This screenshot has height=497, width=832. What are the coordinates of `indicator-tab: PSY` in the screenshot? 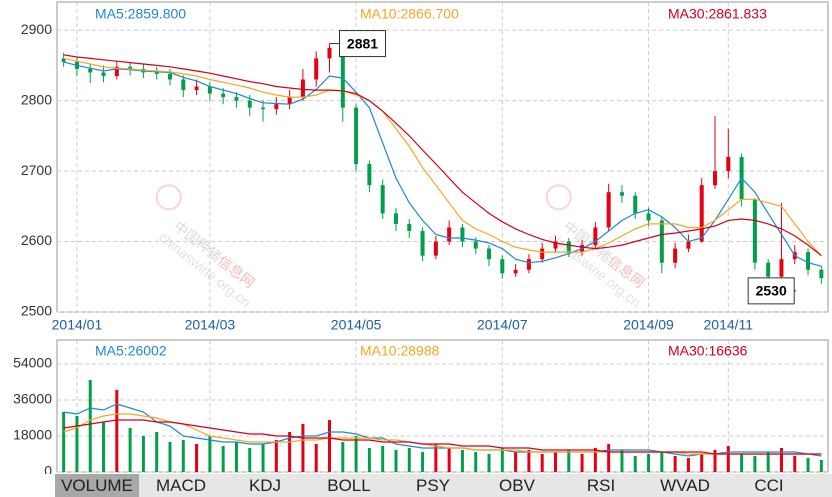 It's located at (433, 485).